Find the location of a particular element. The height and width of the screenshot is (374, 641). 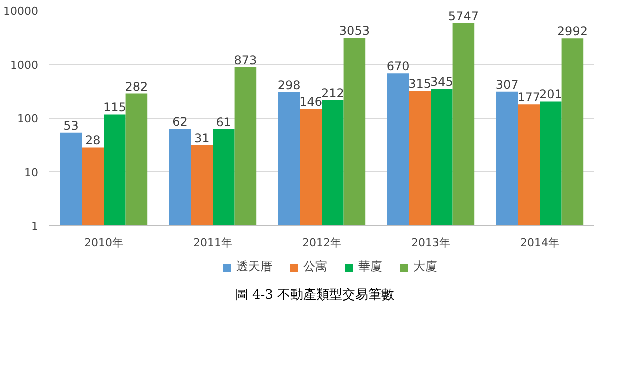

legend-label: 華廈 is located at coordinates (370, 267).